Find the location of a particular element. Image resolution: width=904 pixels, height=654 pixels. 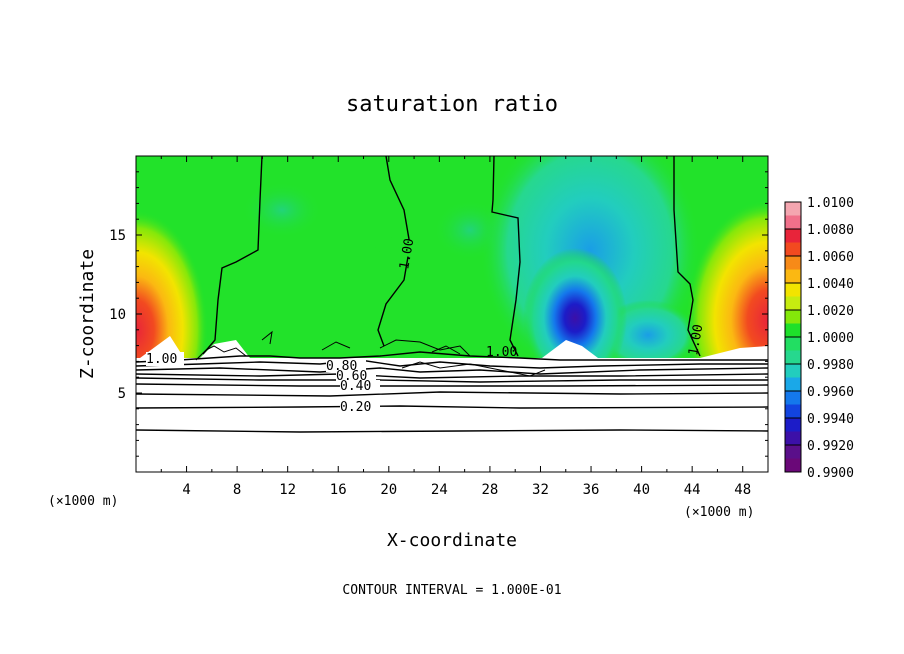

x-axis-label: X-coordinate is located at coordinates (452, 540).